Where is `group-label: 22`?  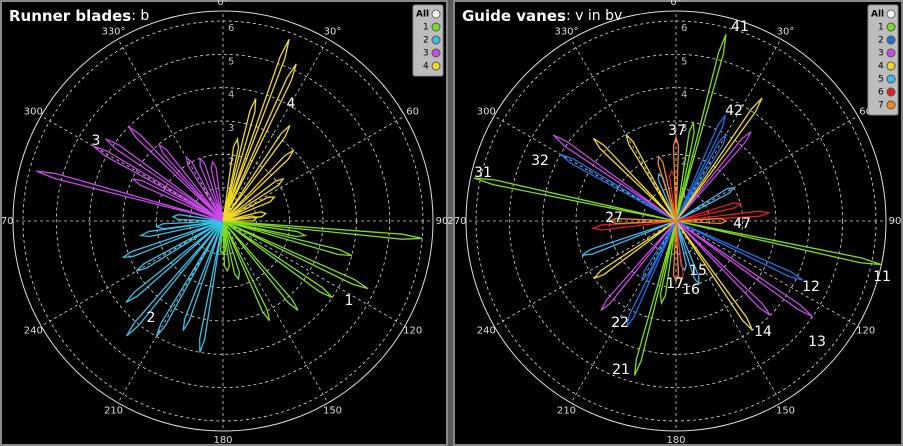
group-label: 22 is located at coordinates (620, 323).